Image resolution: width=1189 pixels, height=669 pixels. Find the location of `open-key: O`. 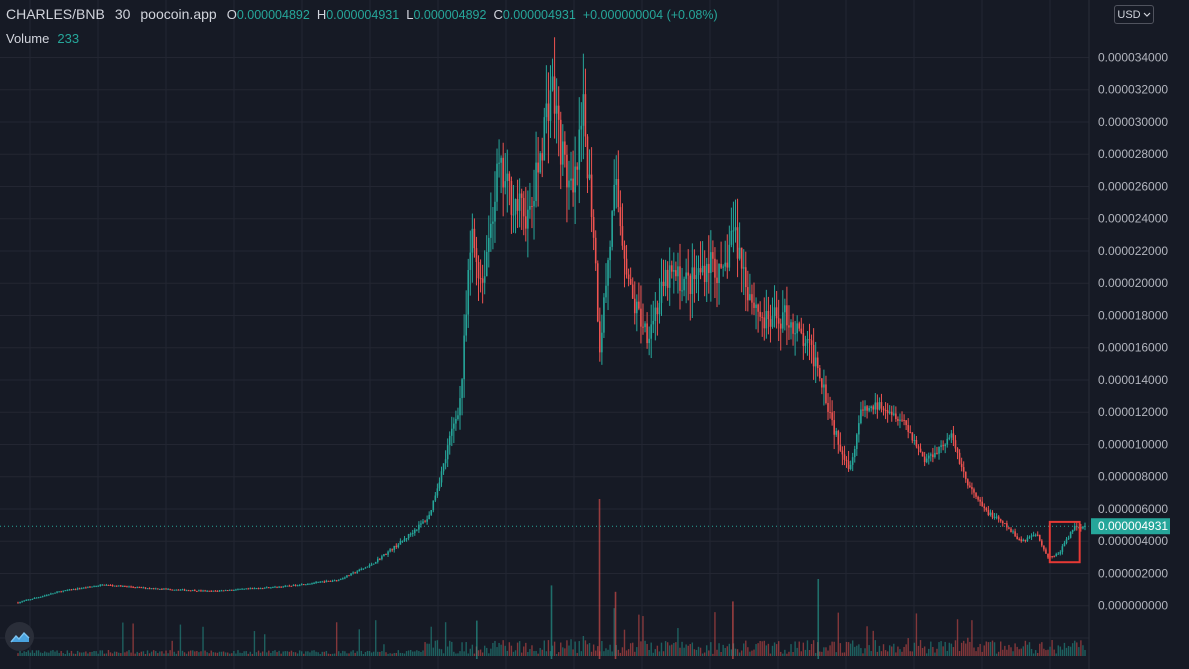

open-key: O is located at coordinates (231, 14).